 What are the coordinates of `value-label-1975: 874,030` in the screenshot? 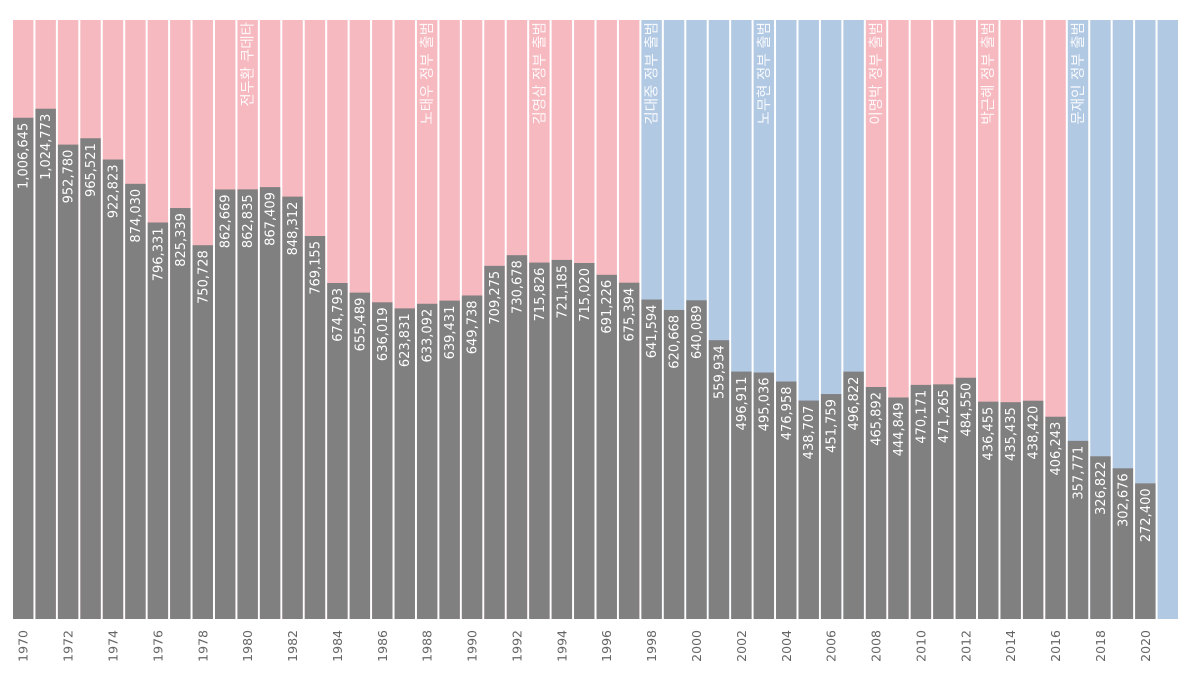 It's located at (136, 216).